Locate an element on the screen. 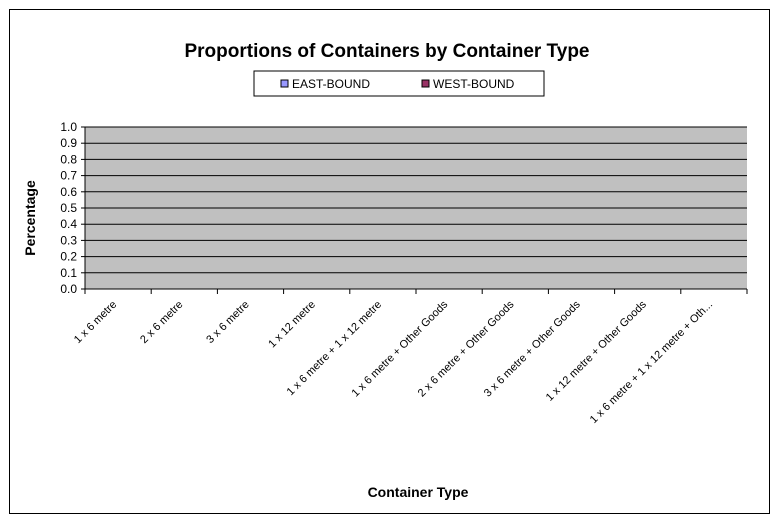 The width and height of the screenshot is (781, 528). x-tick-label: 3 x 6 metre is located at coordinates (227, 322).